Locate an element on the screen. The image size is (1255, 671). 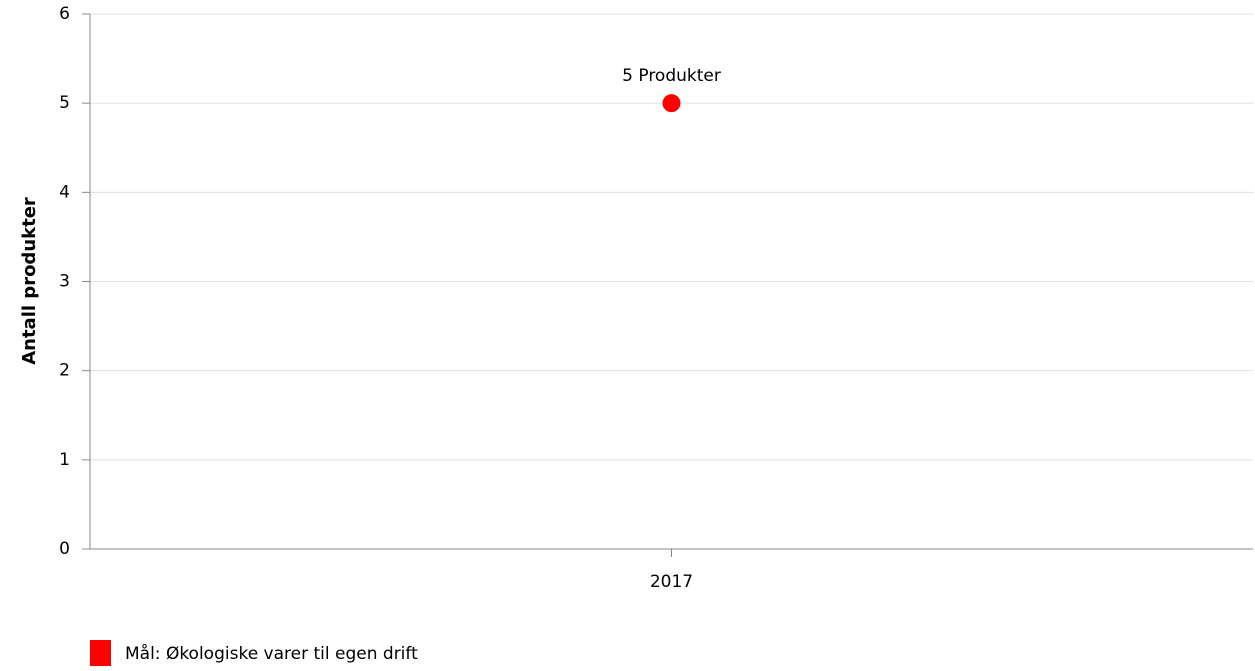
data-point is located at coordinates (671, 103).